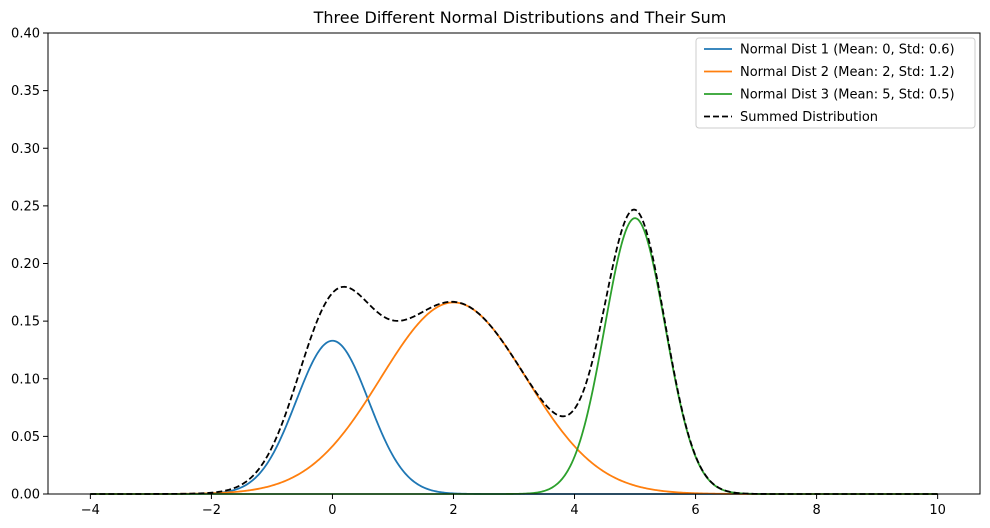  I want to click on x-tick-label: −4, so click(90, 510).